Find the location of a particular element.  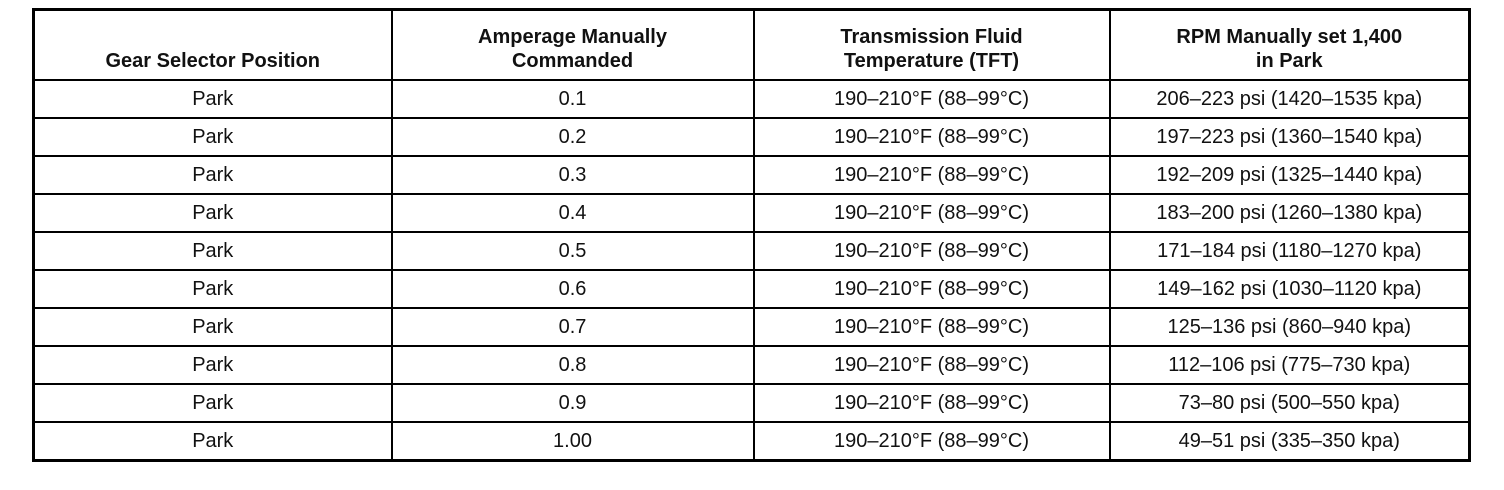

header-cell: Gear Selector Position is located at coordinates (212, 44).